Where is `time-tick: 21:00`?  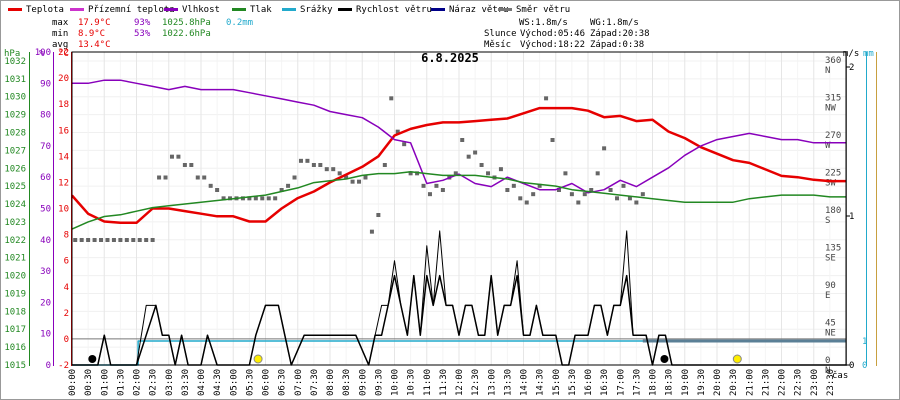 time-tick: 21:00 is located at coordinates (750, 382).